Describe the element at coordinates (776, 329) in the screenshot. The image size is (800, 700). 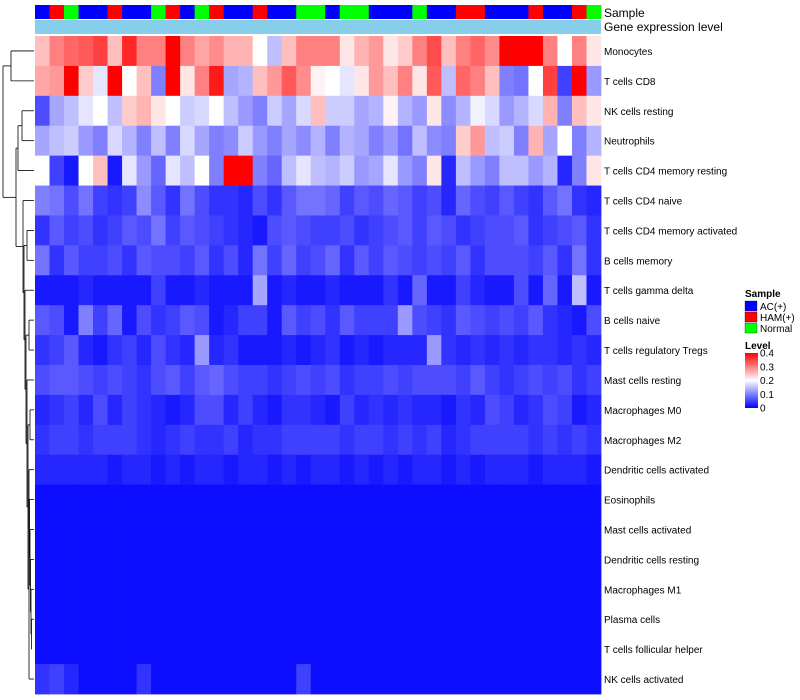
I see `legend-sample-label-2: Normal` at that location.